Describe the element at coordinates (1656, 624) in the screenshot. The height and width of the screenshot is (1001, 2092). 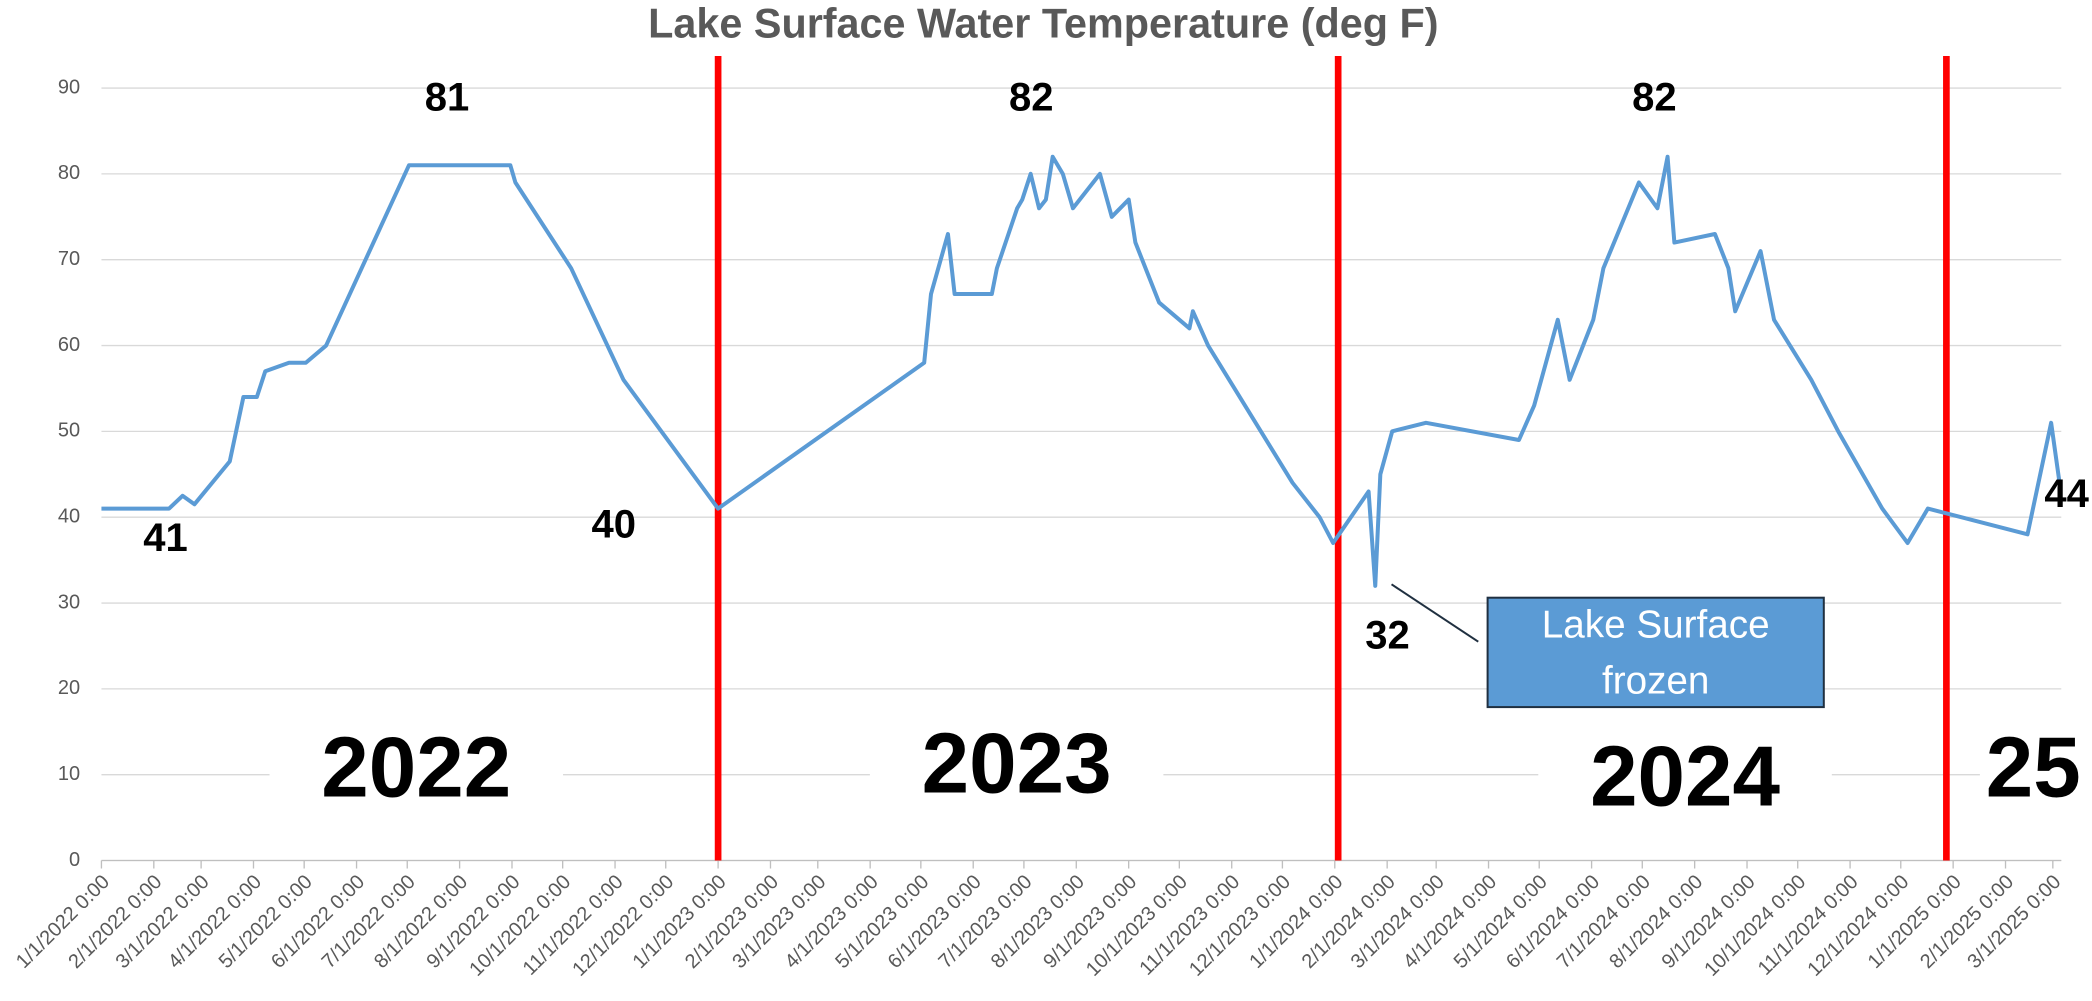
I see `callout-text: Lake Surface` at that location.